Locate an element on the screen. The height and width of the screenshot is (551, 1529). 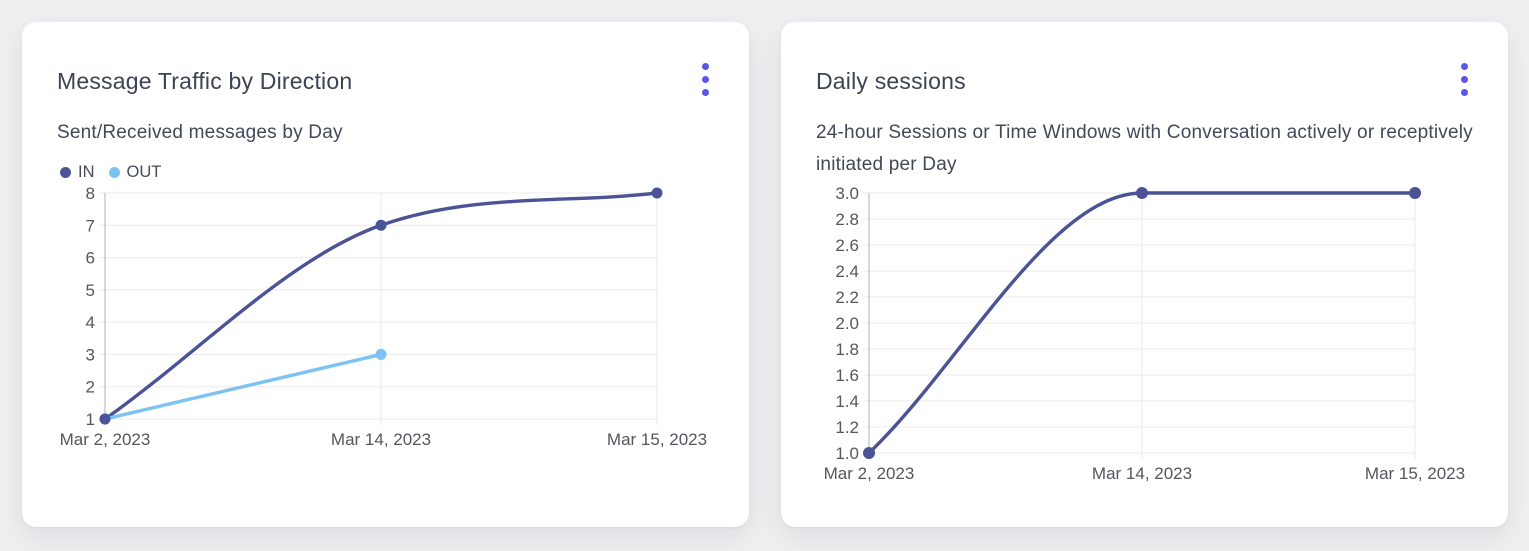
legend-label: IN is located at coordinates (86, 171).